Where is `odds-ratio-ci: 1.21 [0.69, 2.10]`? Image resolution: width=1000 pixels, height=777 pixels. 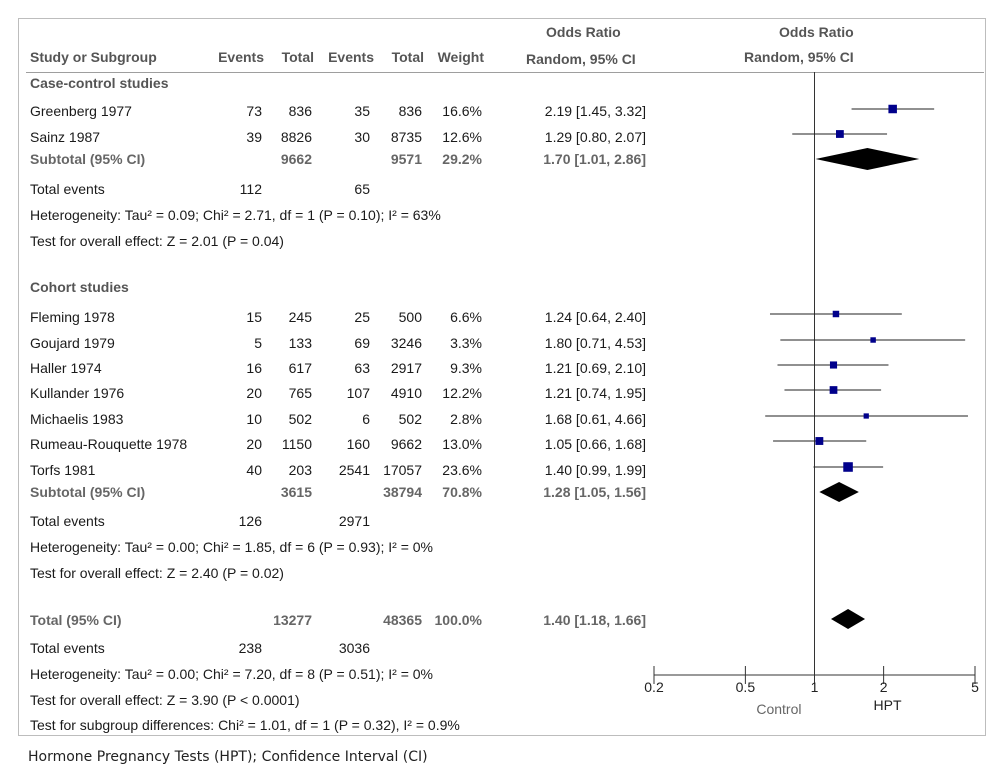 odds-ratio-ci: 1.21 [0.69, 2.10] is located at coordinates (595, 368).